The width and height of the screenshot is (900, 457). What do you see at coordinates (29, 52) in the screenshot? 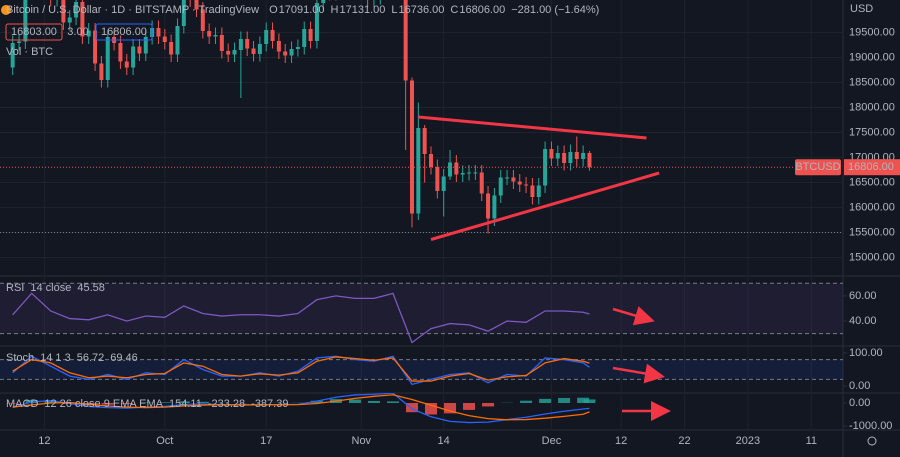
I see `volume-label: Vol · BTC` at bounding box center [29, 52].